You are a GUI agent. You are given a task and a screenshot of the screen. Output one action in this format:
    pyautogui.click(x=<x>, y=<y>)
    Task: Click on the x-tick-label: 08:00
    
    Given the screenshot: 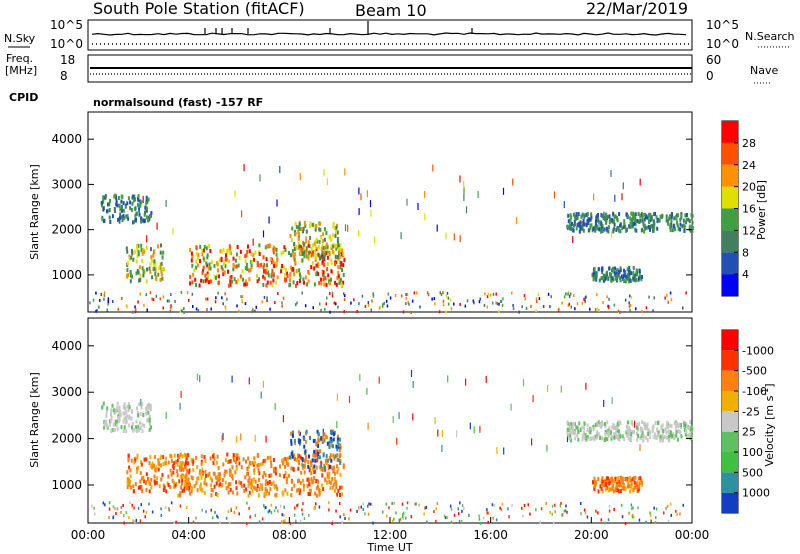 What is the action you would take?
    pyautogui.click(x=289, y=535)
    